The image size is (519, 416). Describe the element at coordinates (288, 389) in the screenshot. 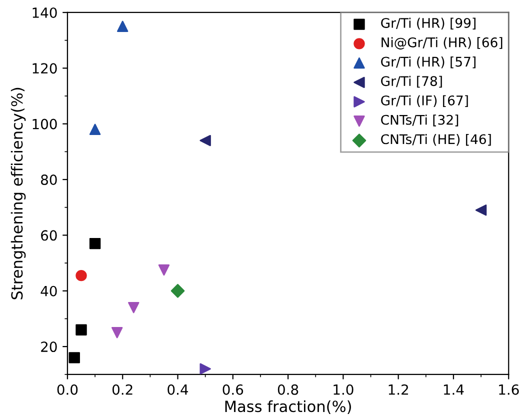

I see `x-tick-label: 0.8` at that location.